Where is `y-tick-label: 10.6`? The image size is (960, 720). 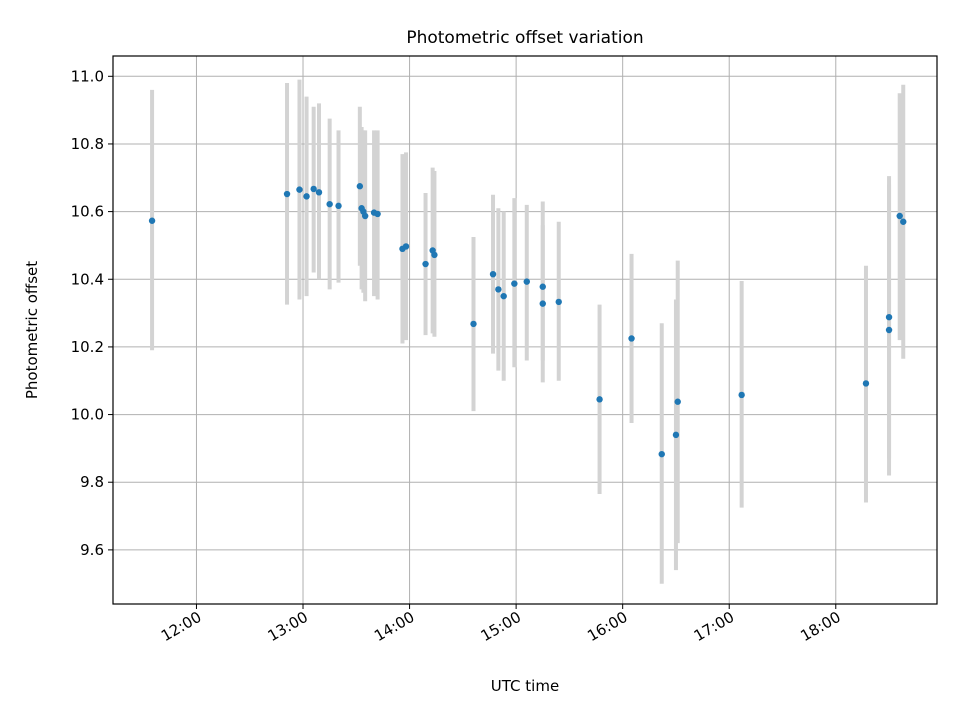 y-tick-label: 10.6 is located at coordinates (87, 212).